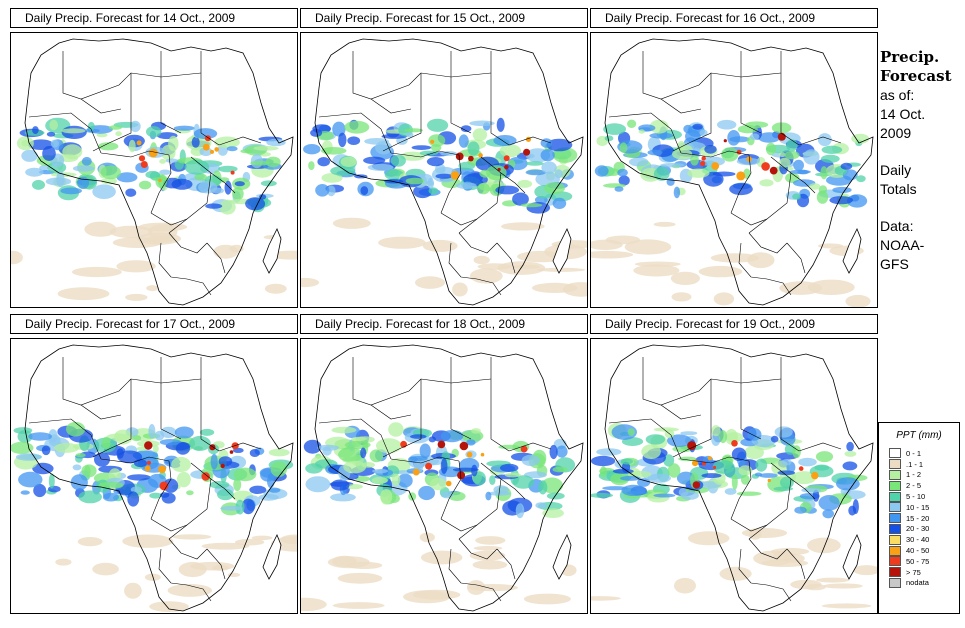  What do you see at coordinates (909, 496) in the screenshot?
I see `legend-item: 5 - 10` at bounding box center [909, 496].